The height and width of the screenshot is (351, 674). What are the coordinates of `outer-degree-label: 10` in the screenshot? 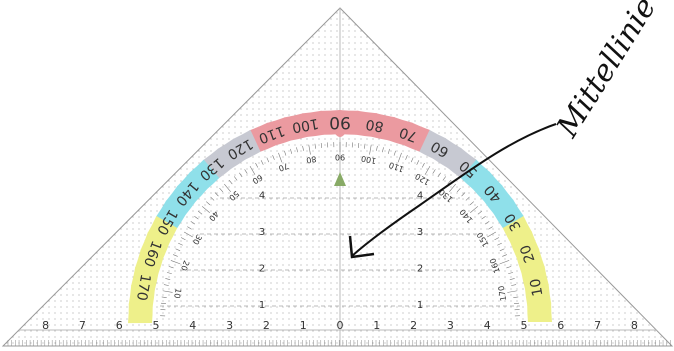 It's located at (537, 287).